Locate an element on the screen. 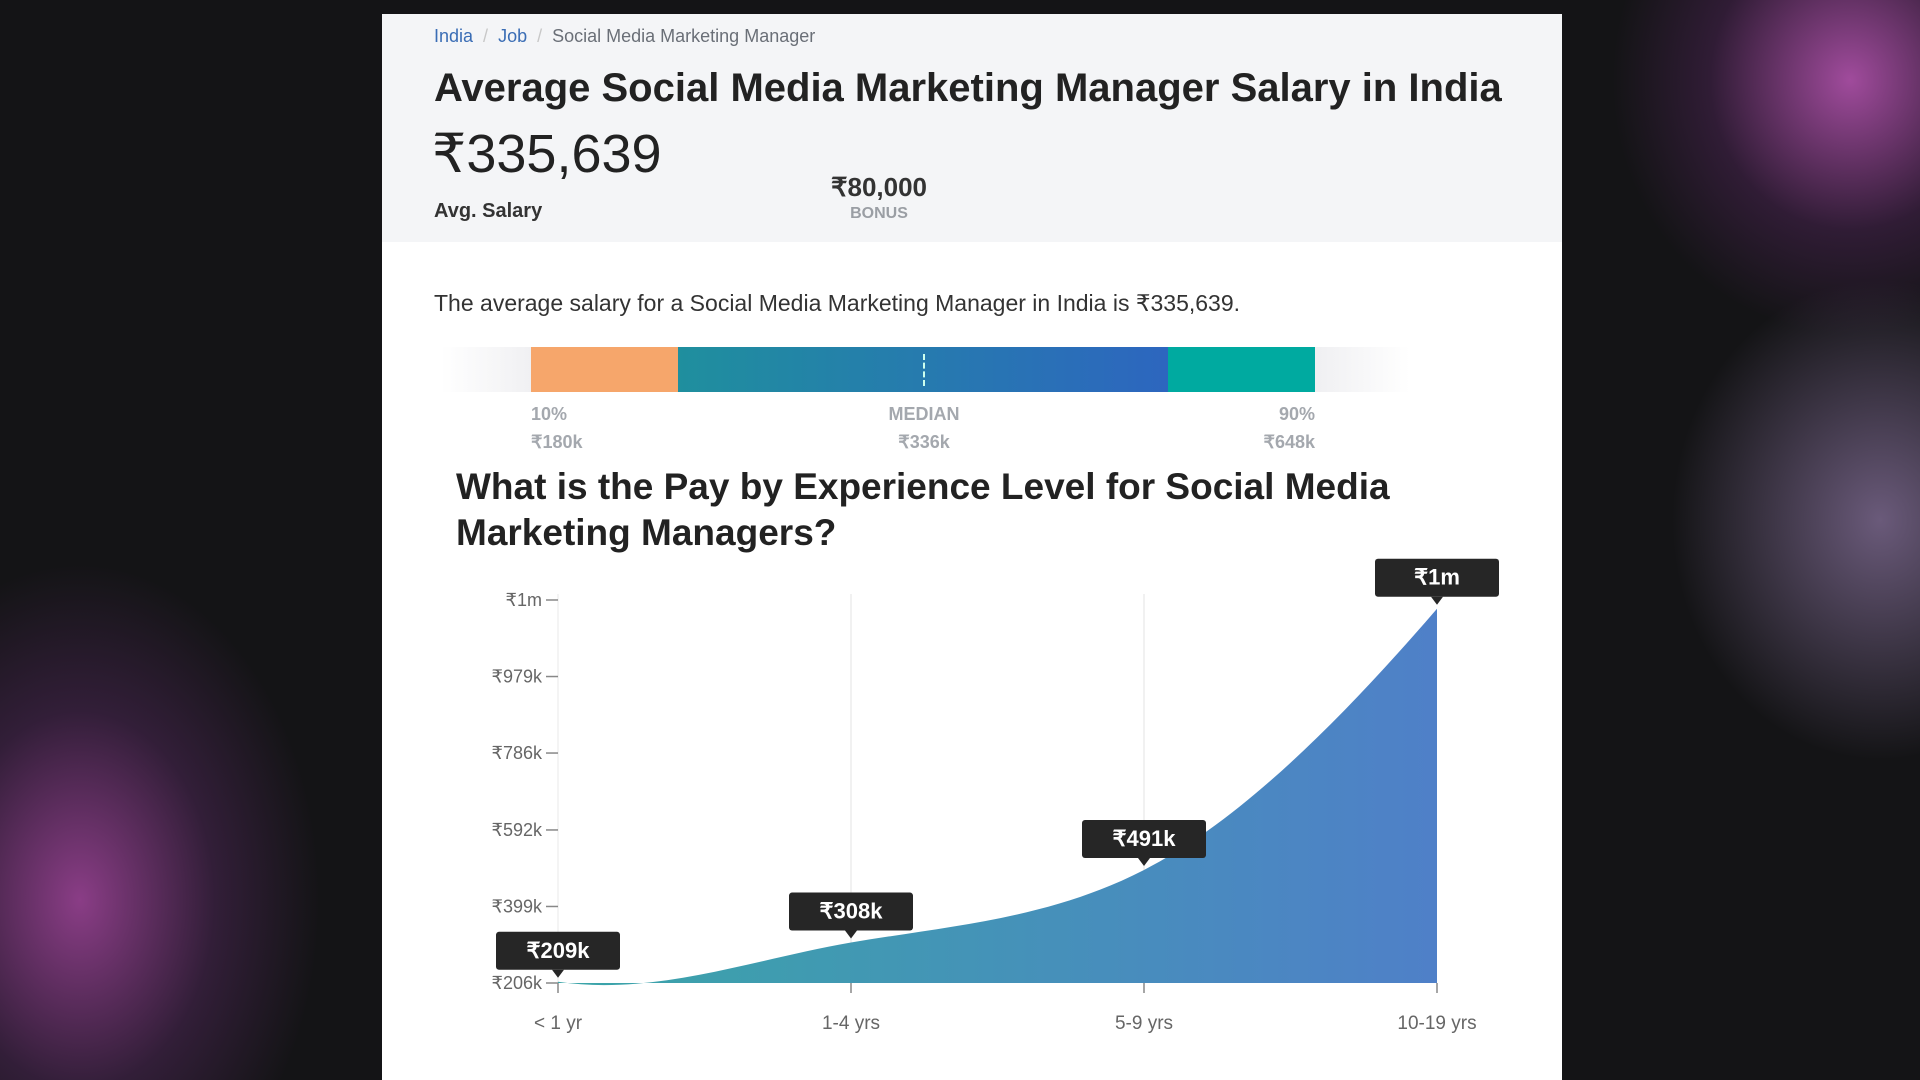 The width and height of the screenshot is (1920, 1080). bonus-value: ₹80,000 is located at coordinates (879, 187).